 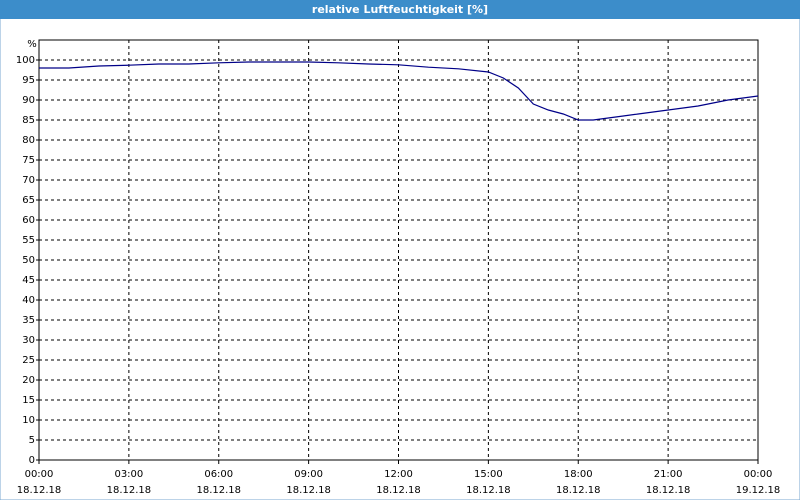 I want to click on y-tick-label: 20, so click(x=28, y=380).